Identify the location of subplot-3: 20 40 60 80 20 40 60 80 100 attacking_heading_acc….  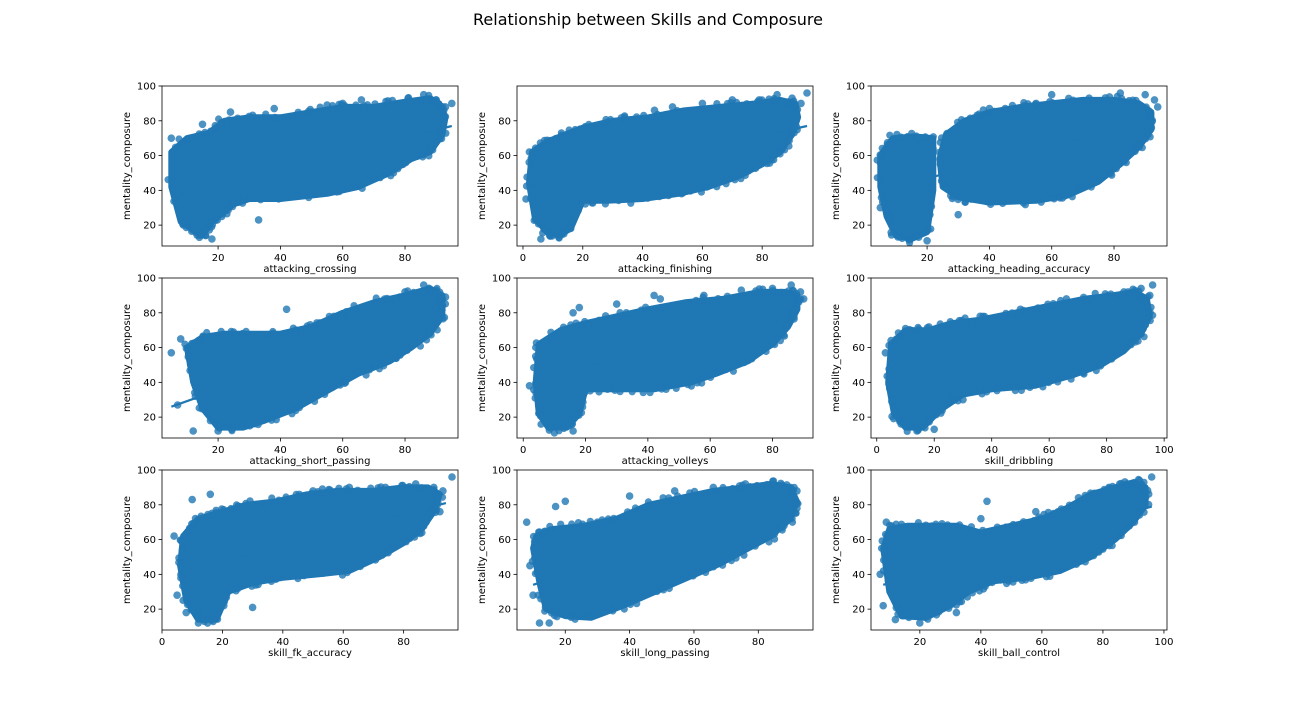
(999, 178).